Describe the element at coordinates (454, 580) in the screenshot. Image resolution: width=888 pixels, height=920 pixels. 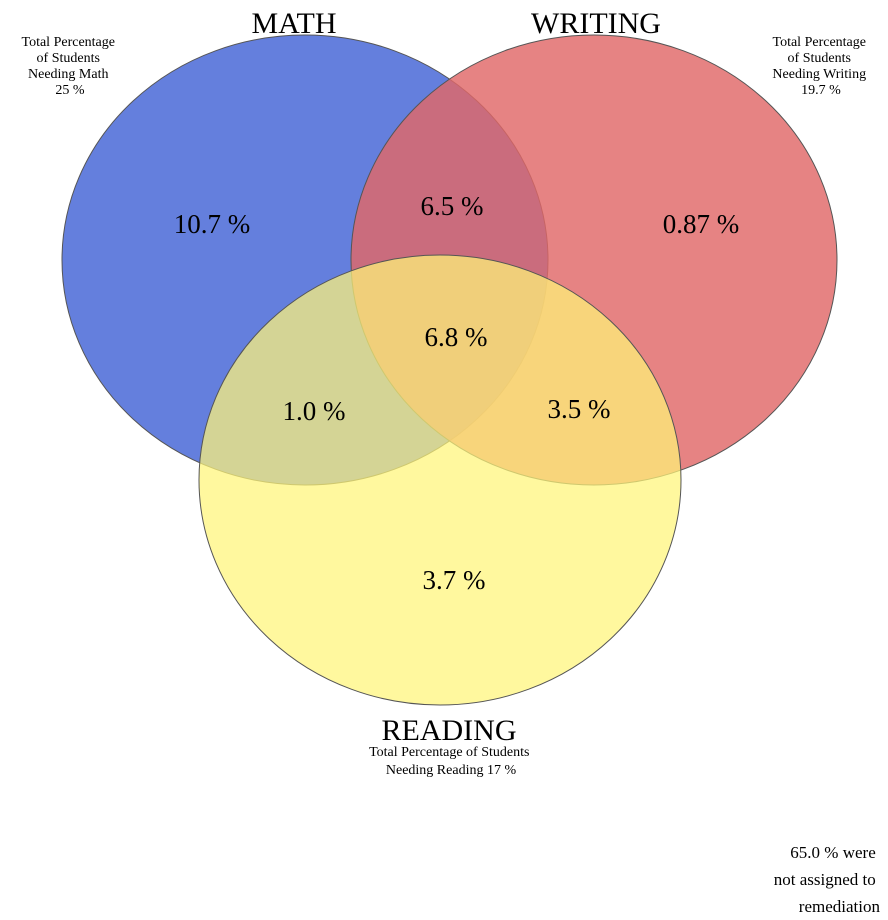
I see `region-reading-only: 3.7 %` at that location.